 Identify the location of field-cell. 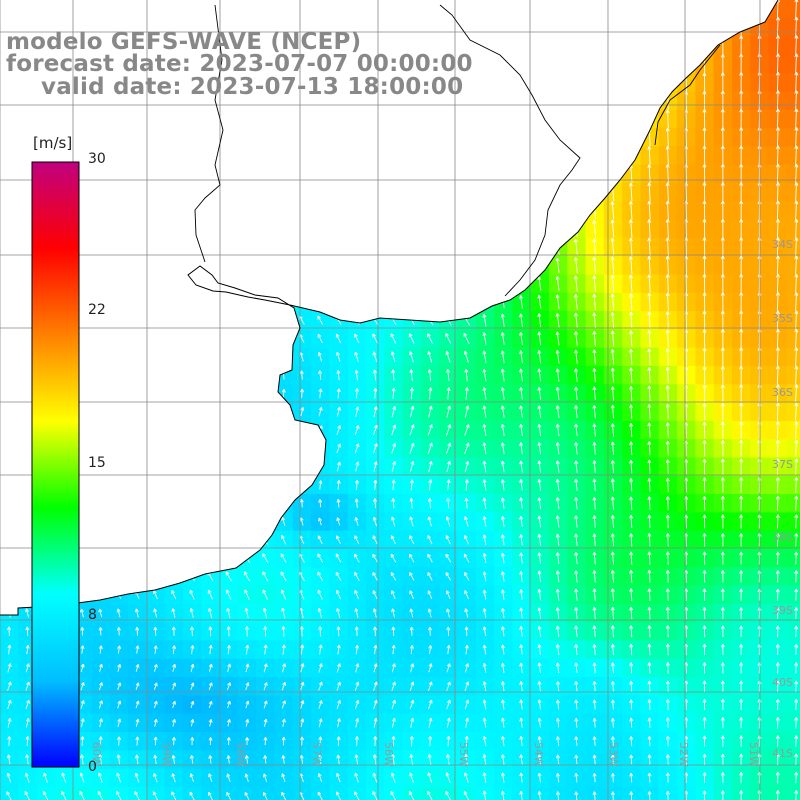
(793, 430).